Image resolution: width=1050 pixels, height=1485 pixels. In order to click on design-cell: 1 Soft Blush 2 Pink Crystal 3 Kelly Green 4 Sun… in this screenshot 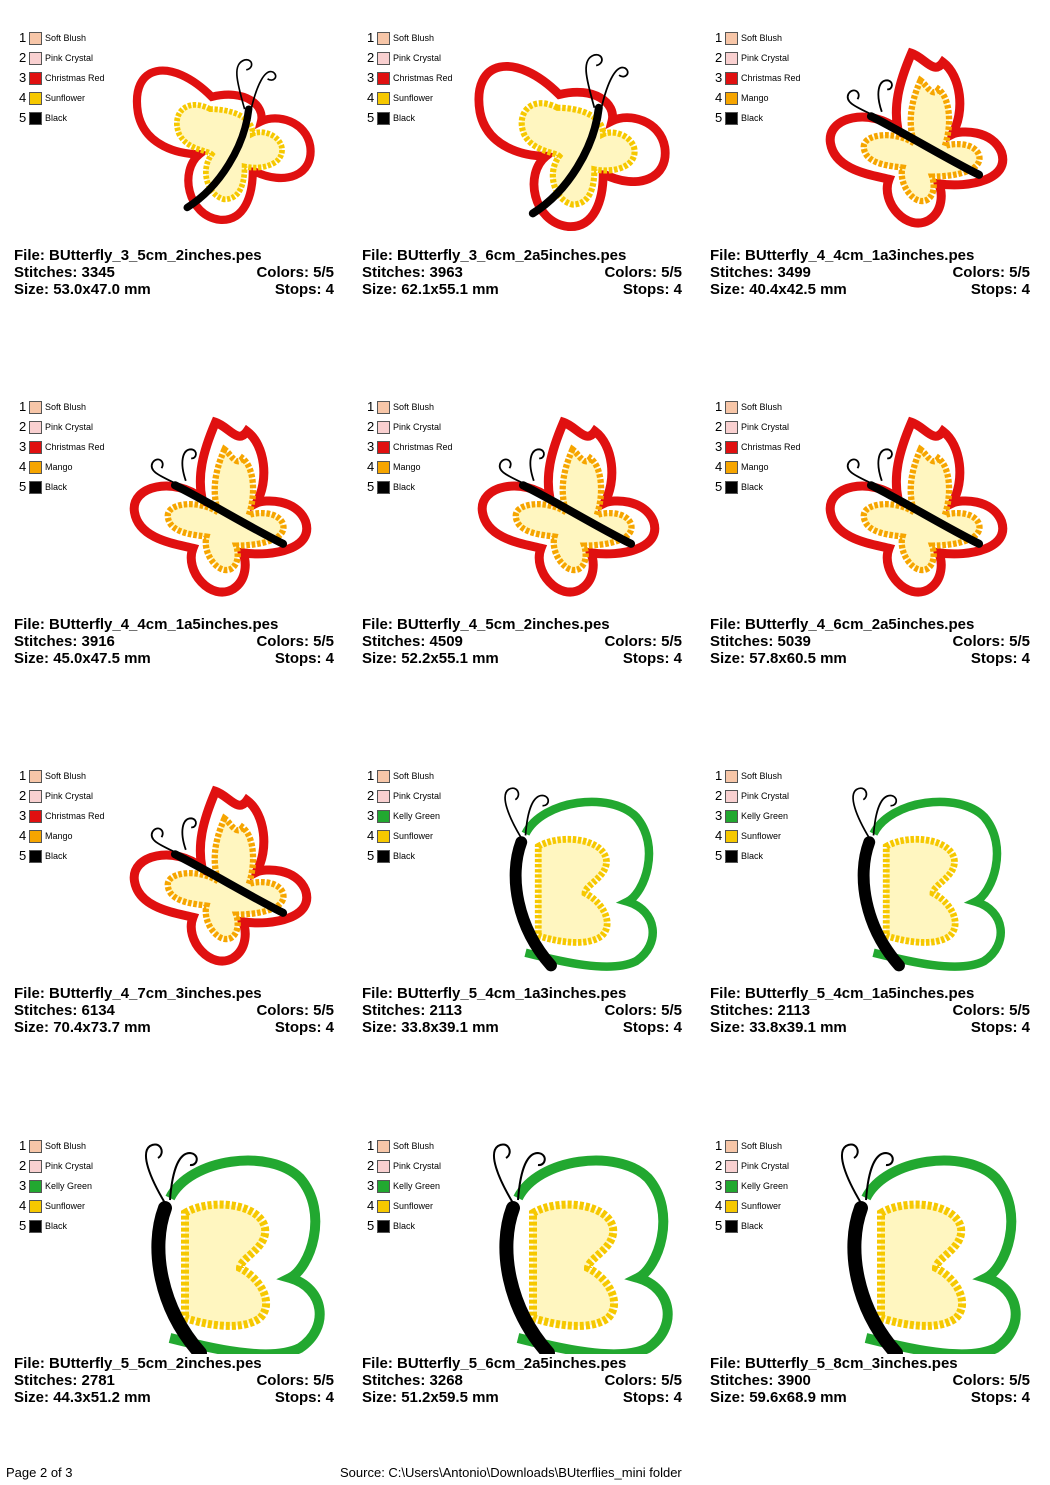, I will do `click(522, 1292)`.